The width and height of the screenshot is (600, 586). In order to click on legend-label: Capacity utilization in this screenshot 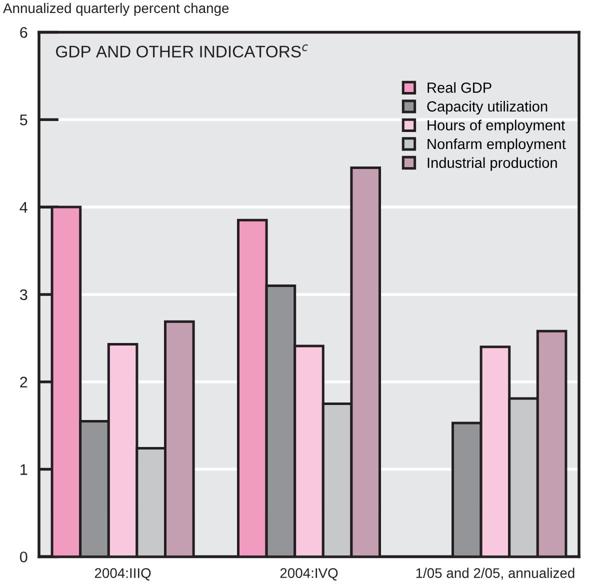, I will do `click(487, 107)`.